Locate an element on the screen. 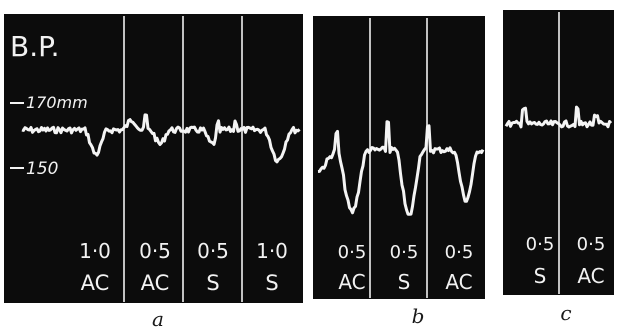 This screenshot has width=617, height=331. panel-label-a: a is located at coordinates (158, 319).